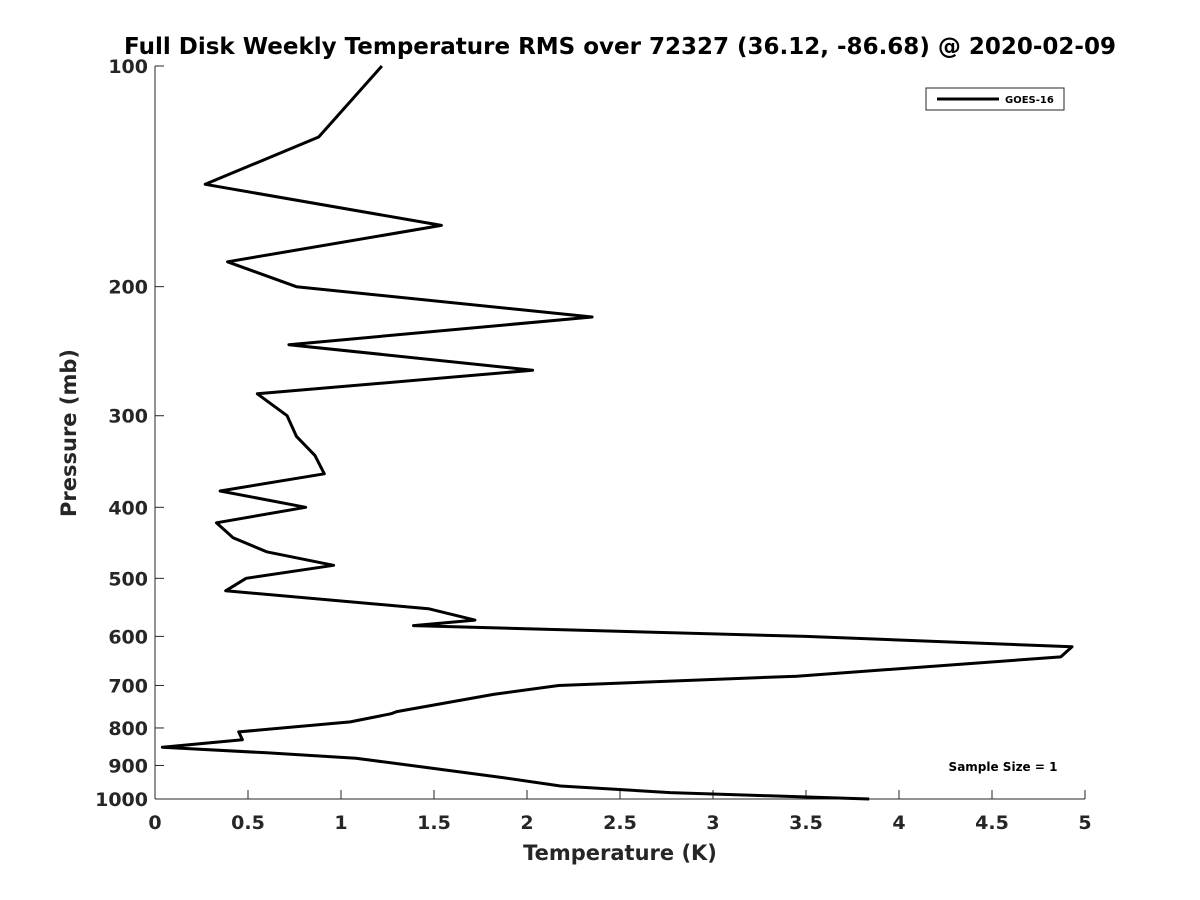 This screenshot has height=900, width=1200. What do you see at coordinates (121, 800) in the screenshot?
I see `y-tick-label: 1000` at bounding box center [121, 800].